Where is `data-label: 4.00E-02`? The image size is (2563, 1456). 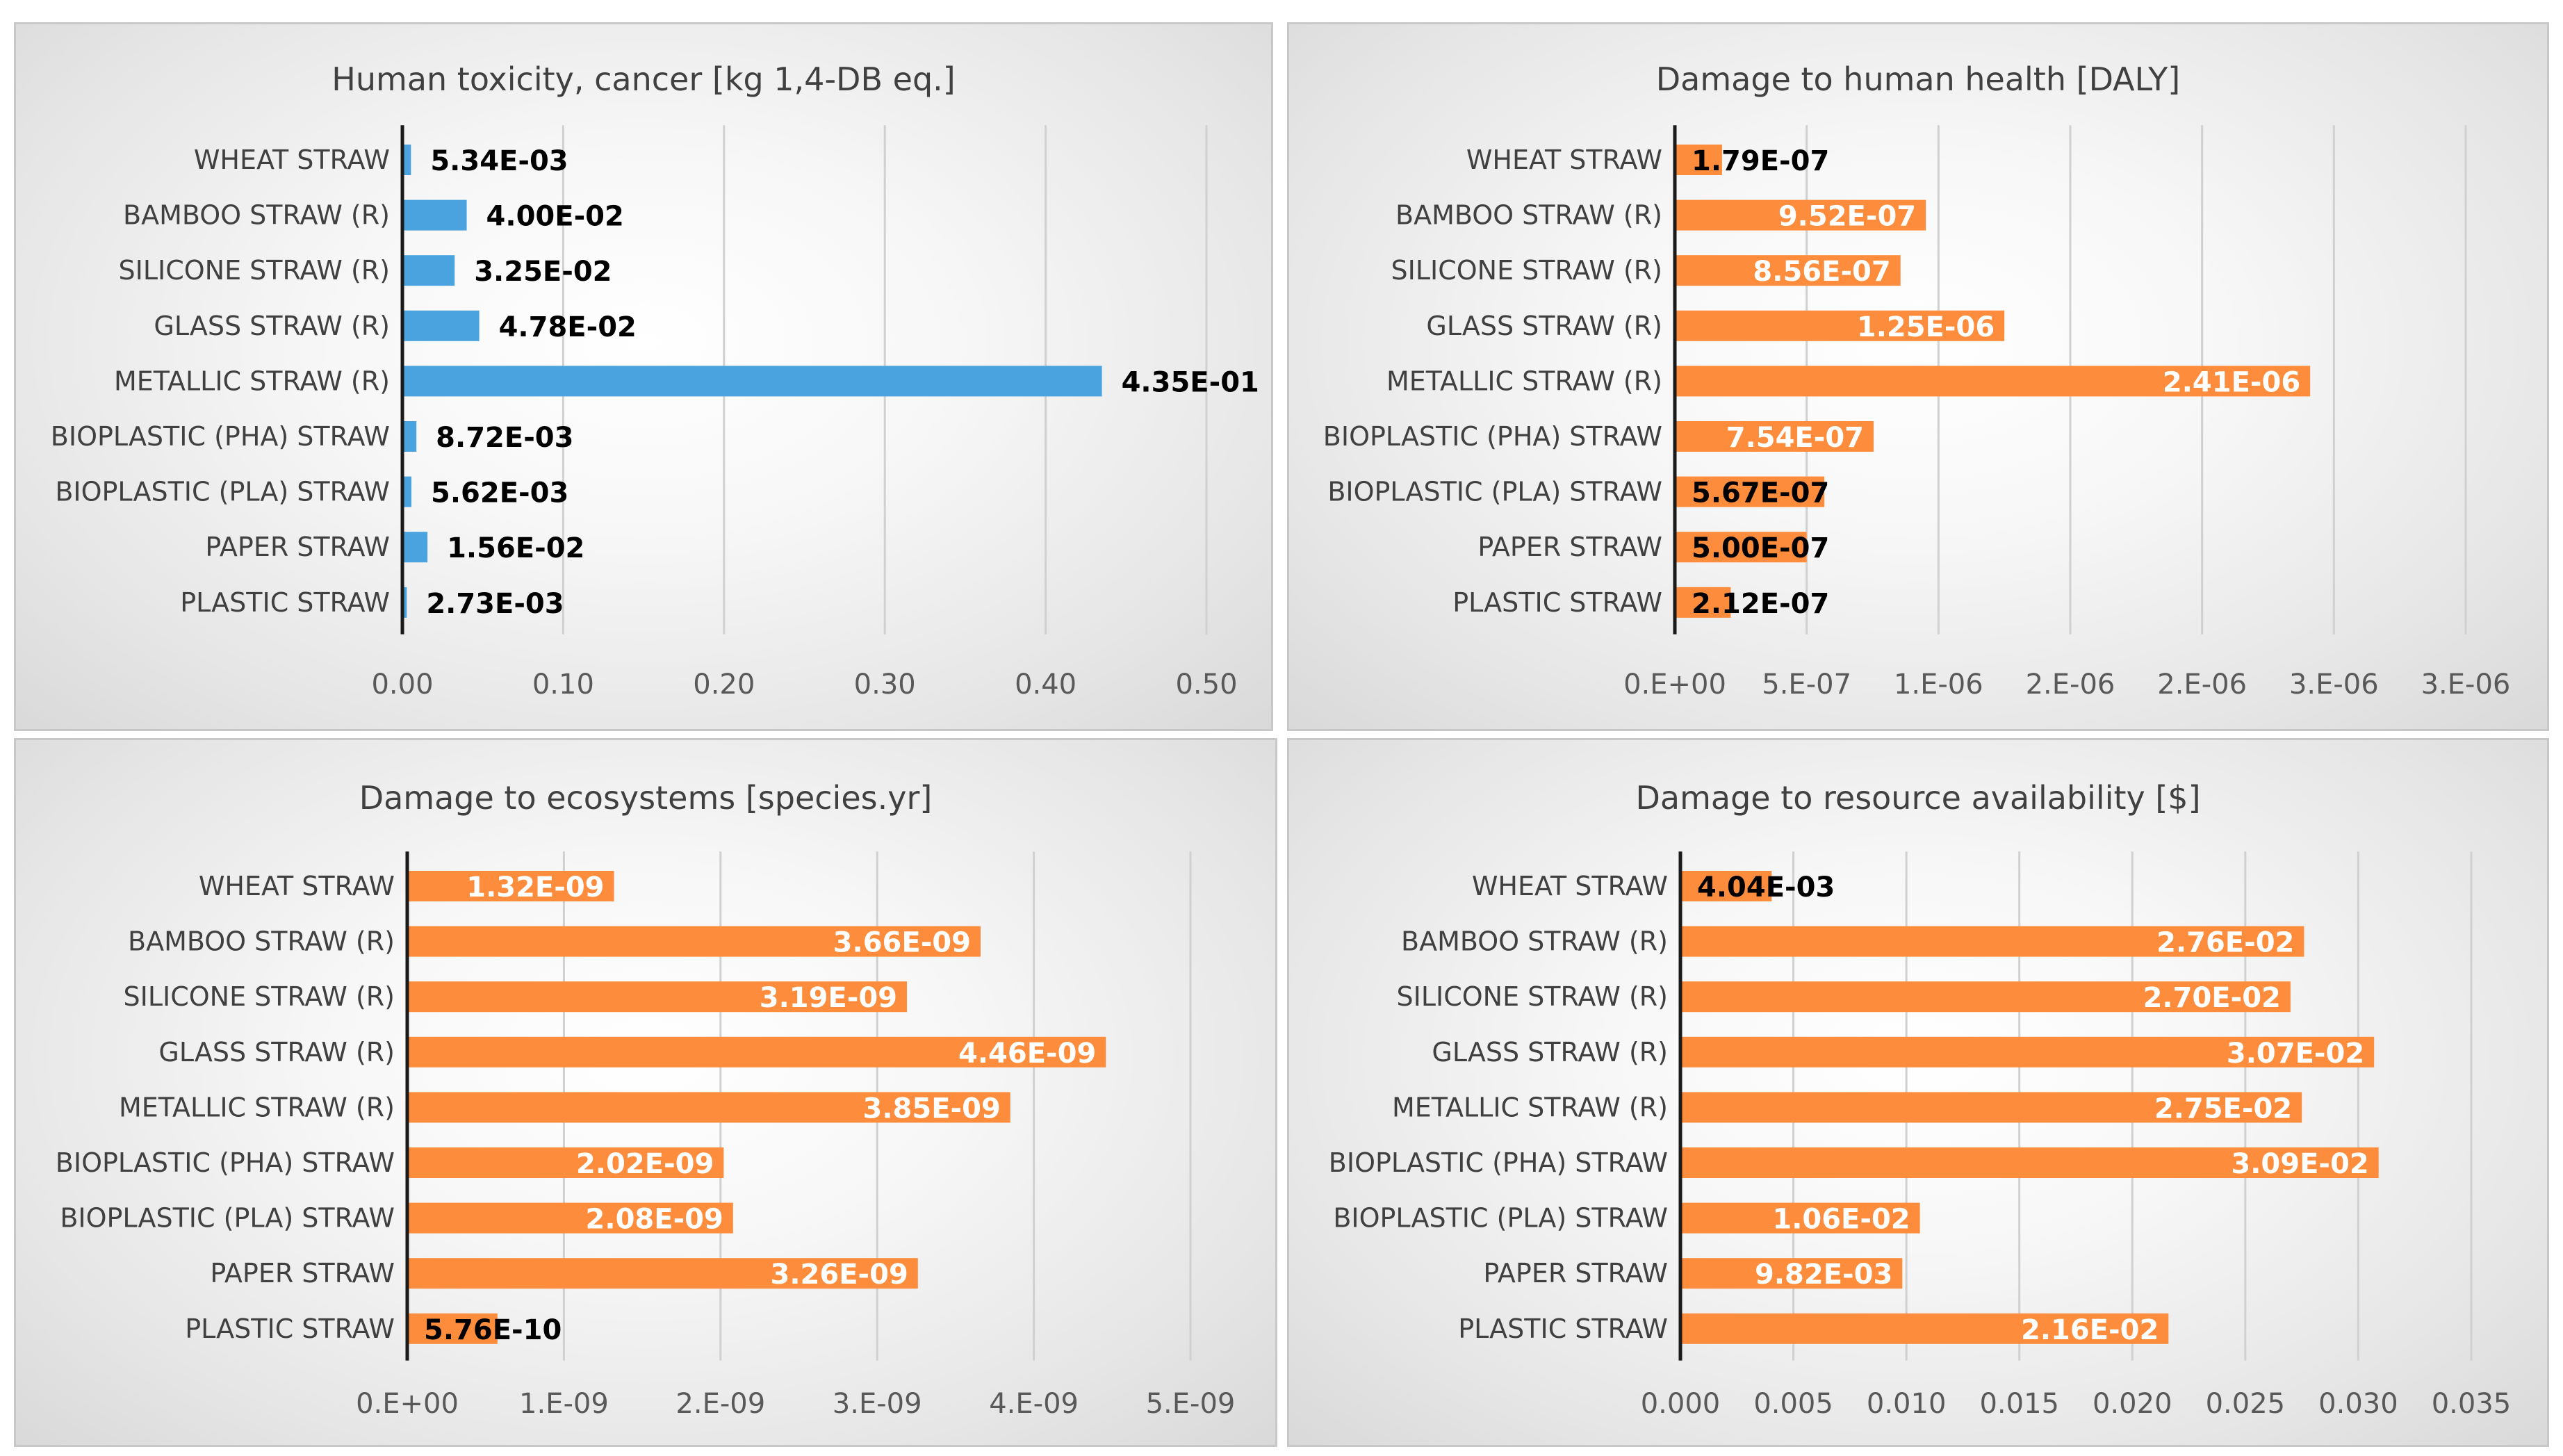 data-label: 4.00E-02 is located at coordinates (555, 217).